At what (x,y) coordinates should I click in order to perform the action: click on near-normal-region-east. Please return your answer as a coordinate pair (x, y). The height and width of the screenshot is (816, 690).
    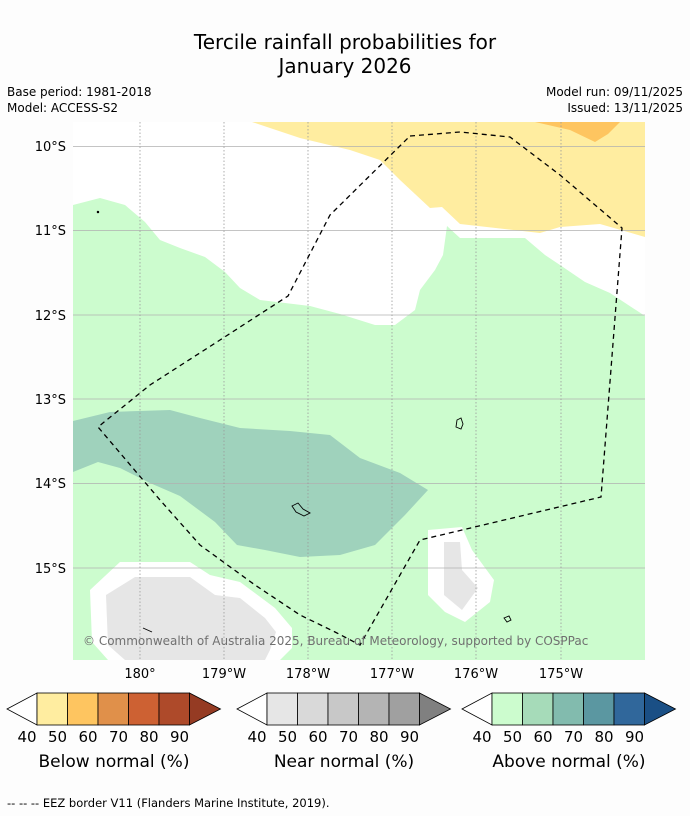
    Looking at the image, I should click on (461, 576).